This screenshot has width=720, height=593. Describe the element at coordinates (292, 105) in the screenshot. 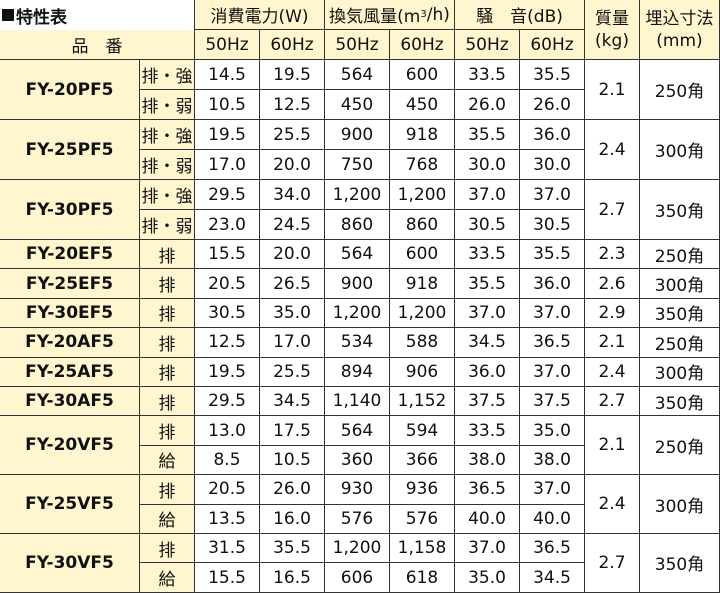

I see `value-cell-p60: 12.5` at that location.